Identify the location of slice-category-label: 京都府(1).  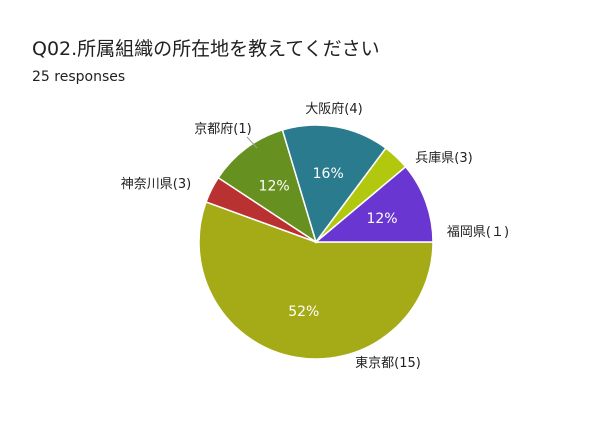
(222, 129).